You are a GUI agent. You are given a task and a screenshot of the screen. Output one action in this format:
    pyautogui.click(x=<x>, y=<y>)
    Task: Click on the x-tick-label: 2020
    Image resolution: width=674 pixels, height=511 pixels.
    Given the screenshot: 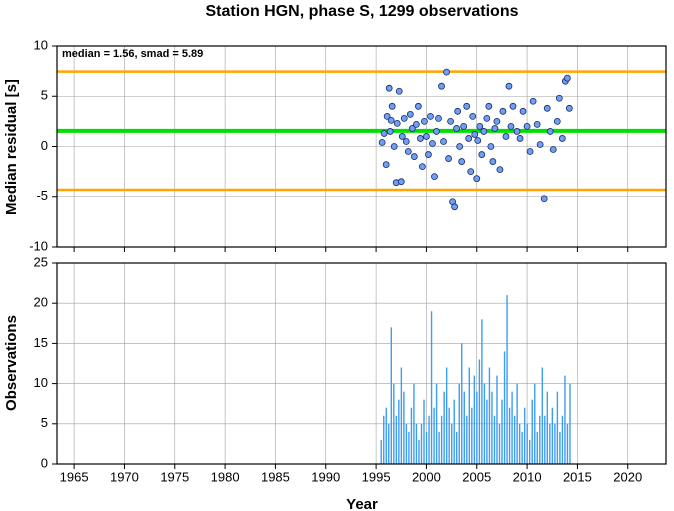 What is the action you would take?
    pyautogui.click(x=627, y=476)
    